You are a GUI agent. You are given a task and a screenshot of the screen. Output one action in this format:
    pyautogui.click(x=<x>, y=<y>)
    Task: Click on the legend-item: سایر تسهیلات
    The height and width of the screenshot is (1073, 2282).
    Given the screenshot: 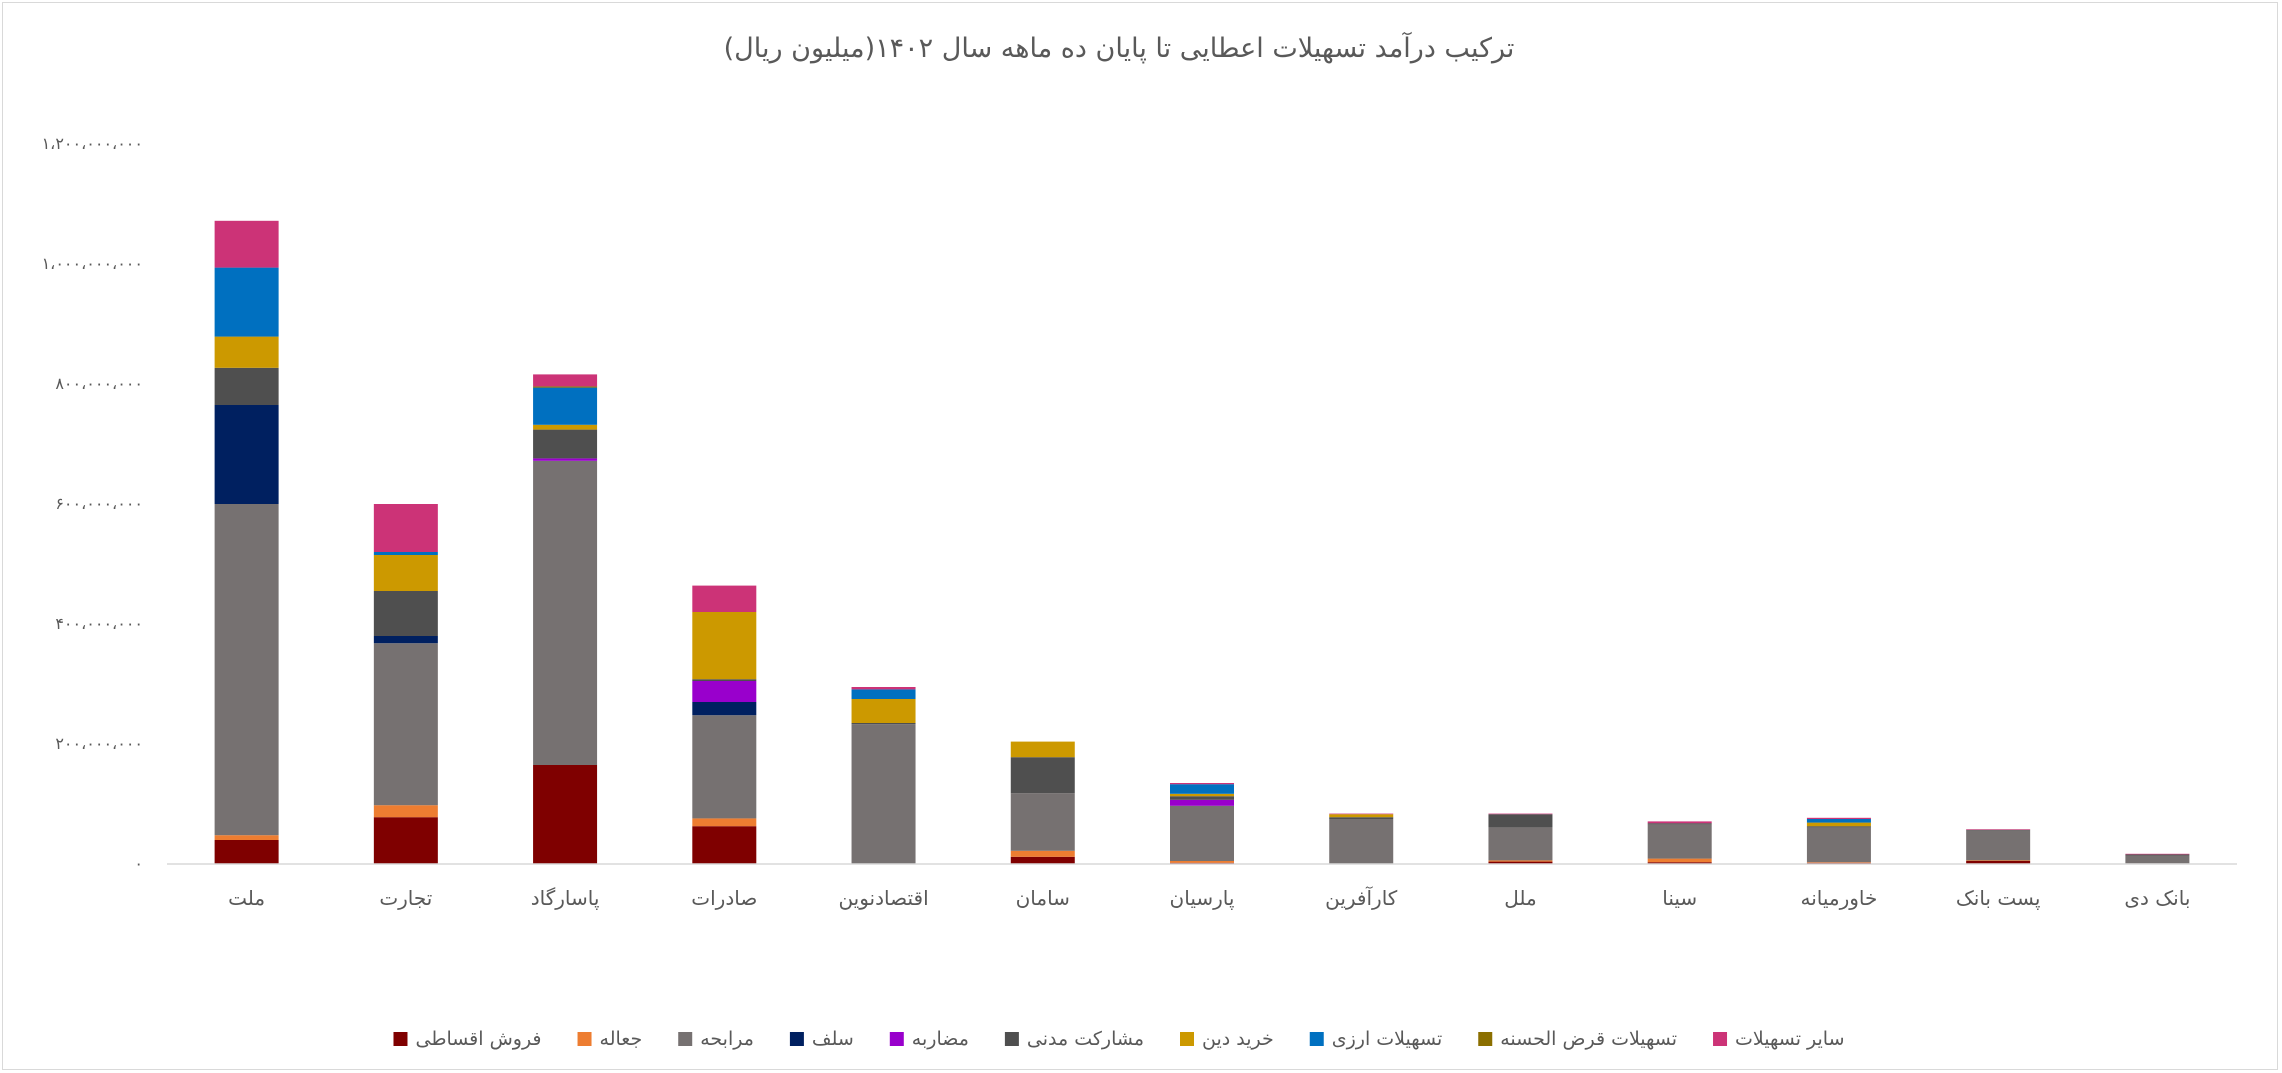 What is the action you would take?
    pyautogui.click(x=1779, y=1039)
    